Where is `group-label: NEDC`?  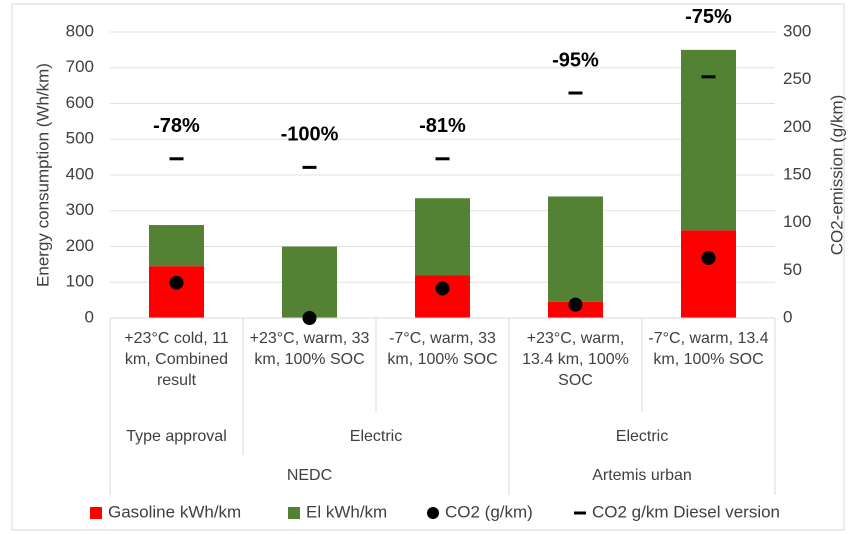
group-label: NEDC is located at coordinates (309, 475).